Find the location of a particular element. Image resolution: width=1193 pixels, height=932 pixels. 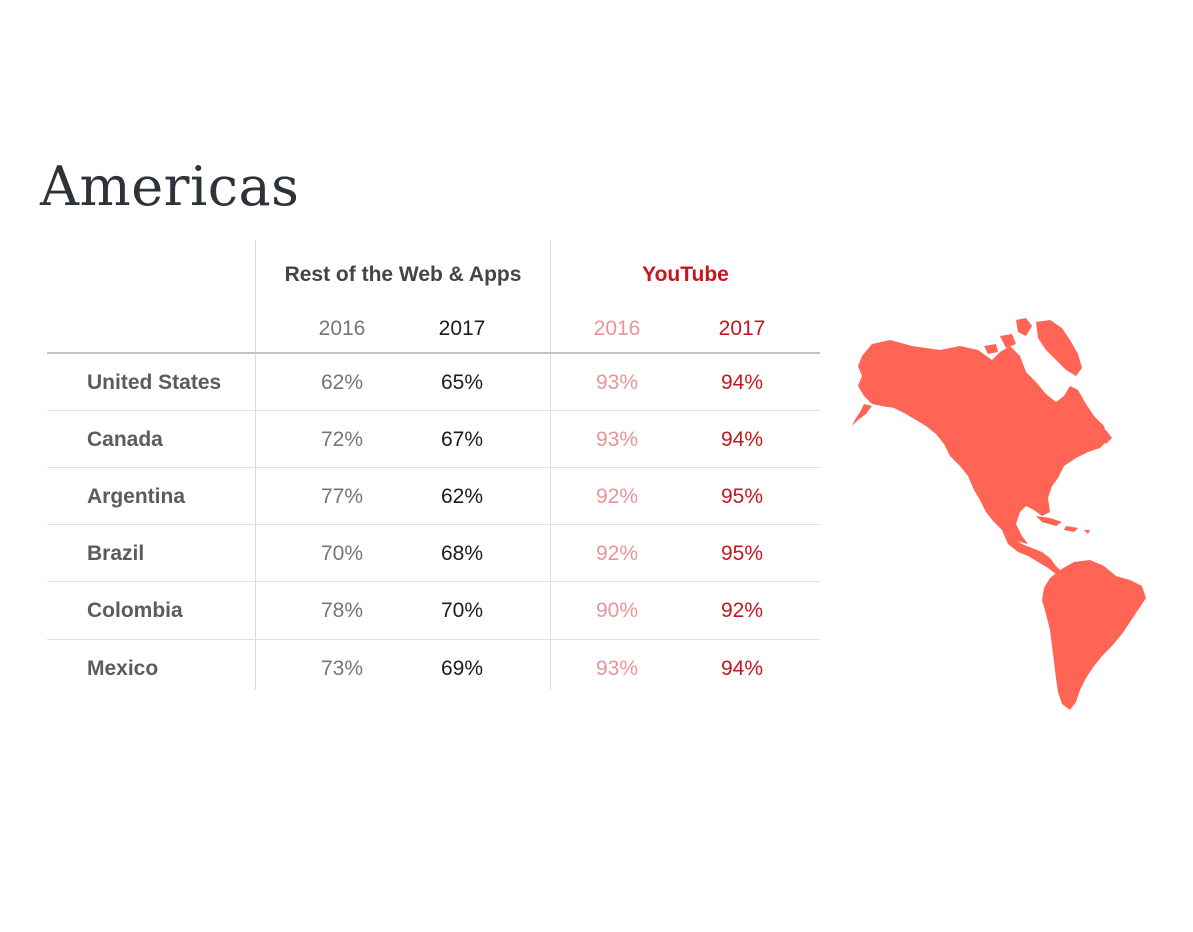

central-america-shape is located at coordinates (1032, 552).